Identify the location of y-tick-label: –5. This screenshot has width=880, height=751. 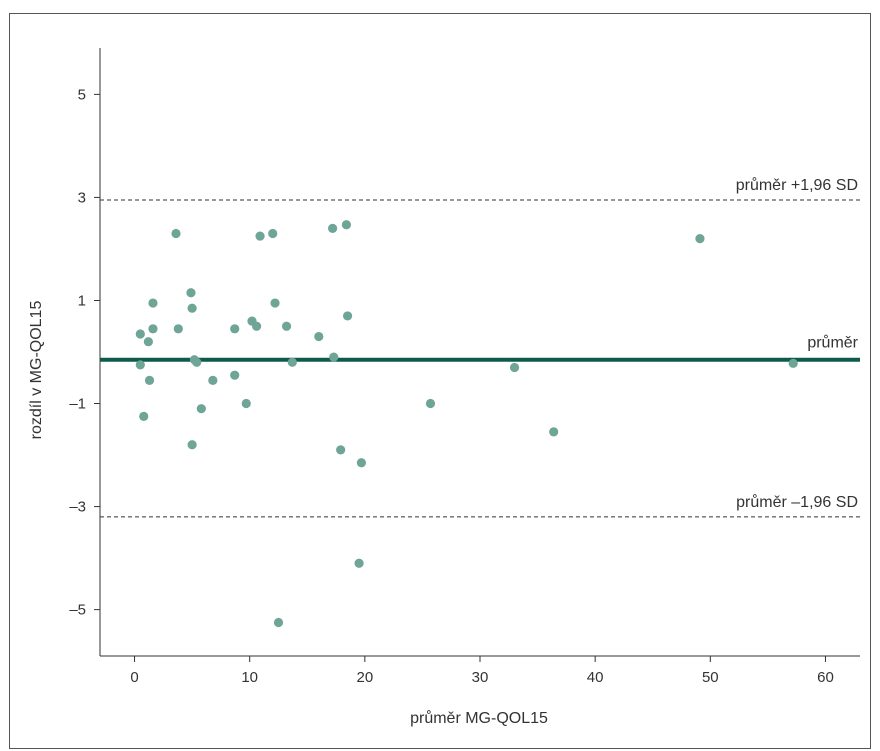
(77, 610).